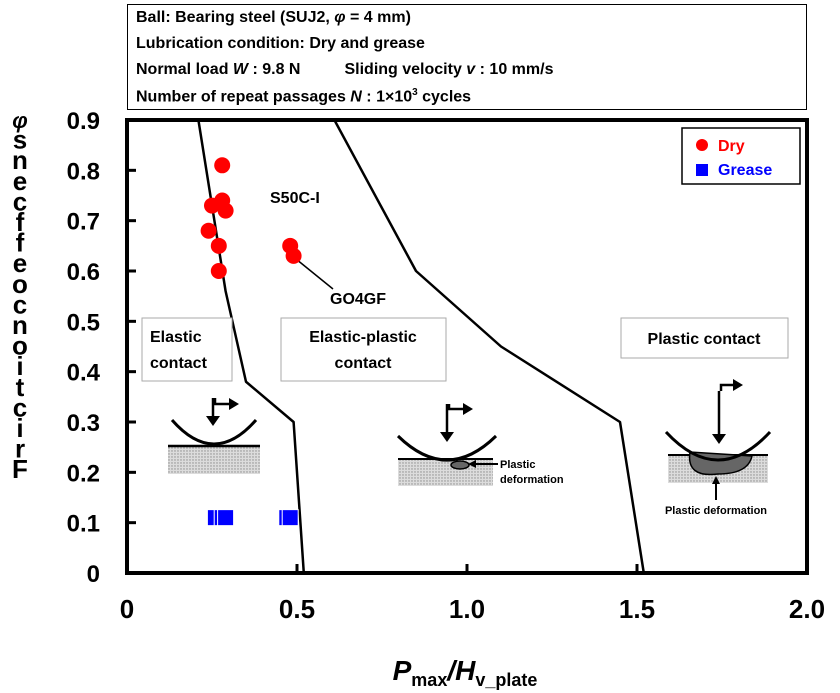 The width and height of the screenshot is (840, 693). What do you see at coordinates (468, 409) in the screenshot?
I see `ep-slide-arrowhead` at bounding box center [468, 409].